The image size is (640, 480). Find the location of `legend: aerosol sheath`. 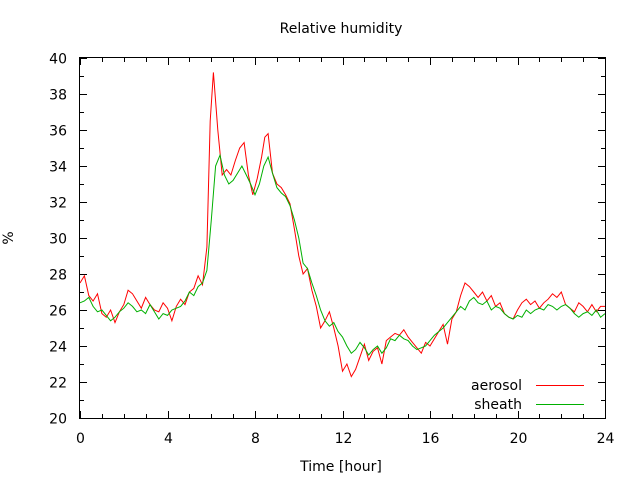

legend: aerosol sheath is located at coordinates (527, 395).